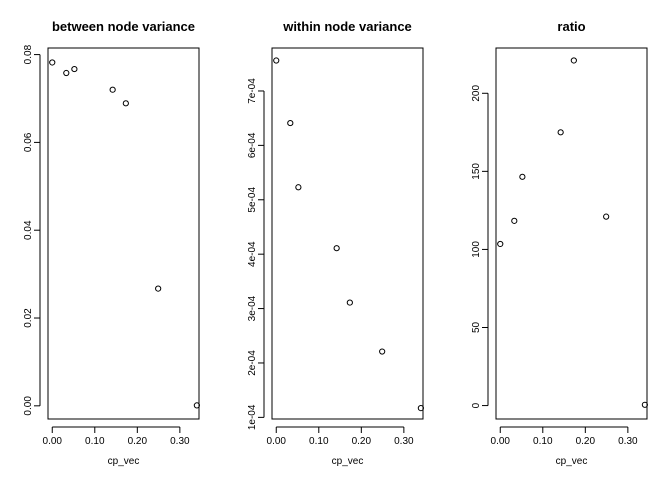  What do you see at coordinates (476, 171) in the screenshot?
I see `y-tick-label: 150` at bounding box center [476, 171].